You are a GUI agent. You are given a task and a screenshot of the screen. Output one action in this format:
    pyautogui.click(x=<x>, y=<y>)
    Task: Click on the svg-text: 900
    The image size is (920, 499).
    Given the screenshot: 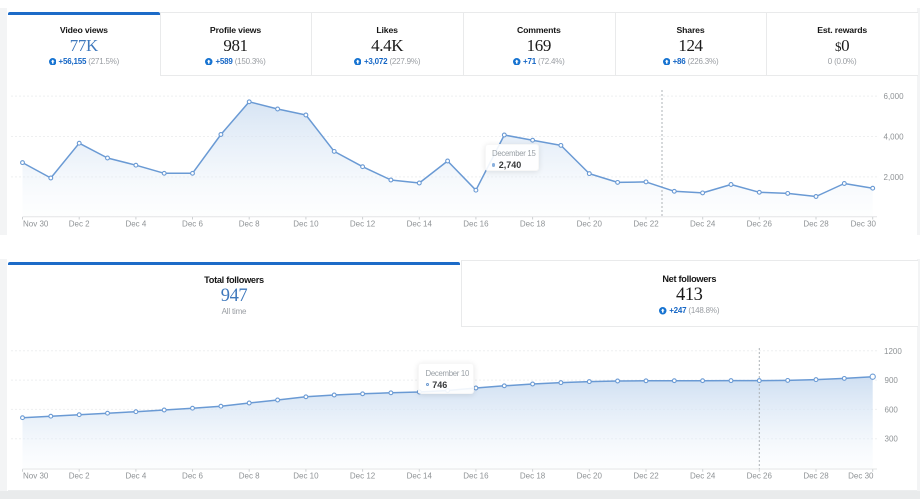 What is the action you would take?
    pyautogui.click(x=892, y=380)
    